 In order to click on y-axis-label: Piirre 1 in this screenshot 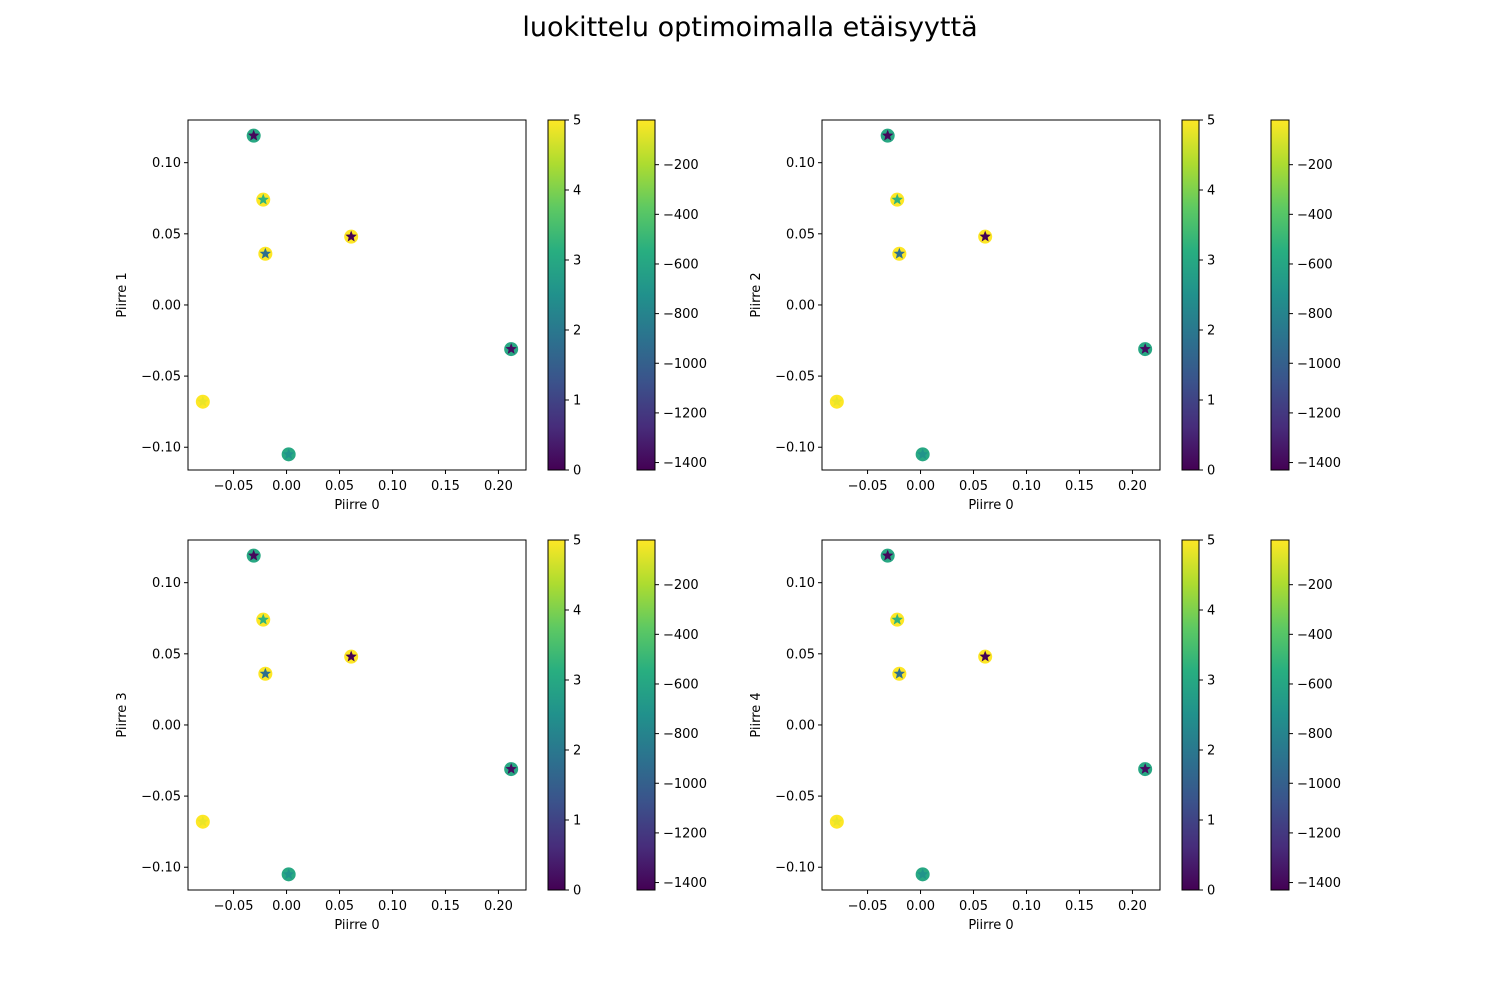, I will do `click(122, 294)`.